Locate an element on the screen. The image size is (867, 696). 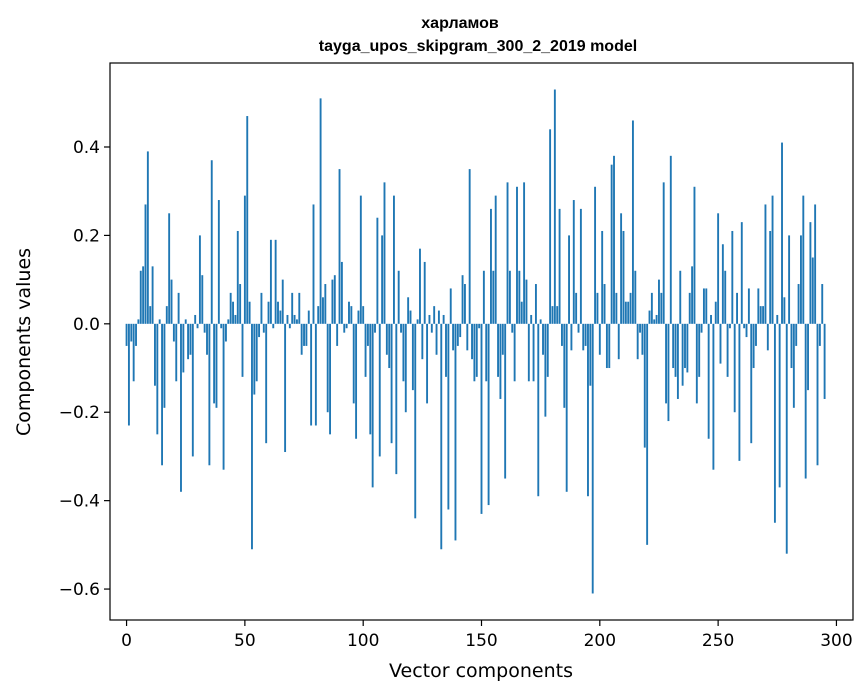
x-tick-label: 100 is located at coordinates (363, 641).